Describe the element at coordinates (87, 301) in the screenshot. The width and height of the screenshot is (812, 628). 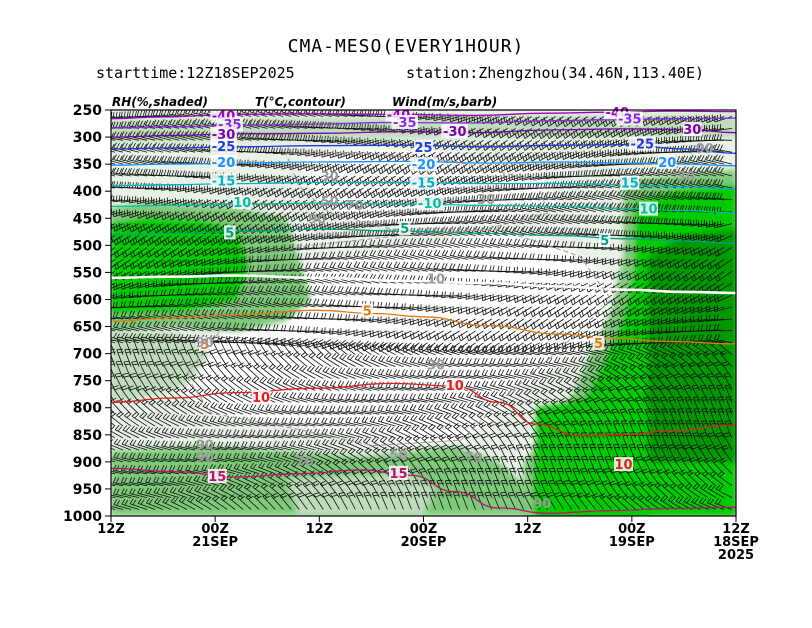
I see `y-tick-label: 600` at that location.